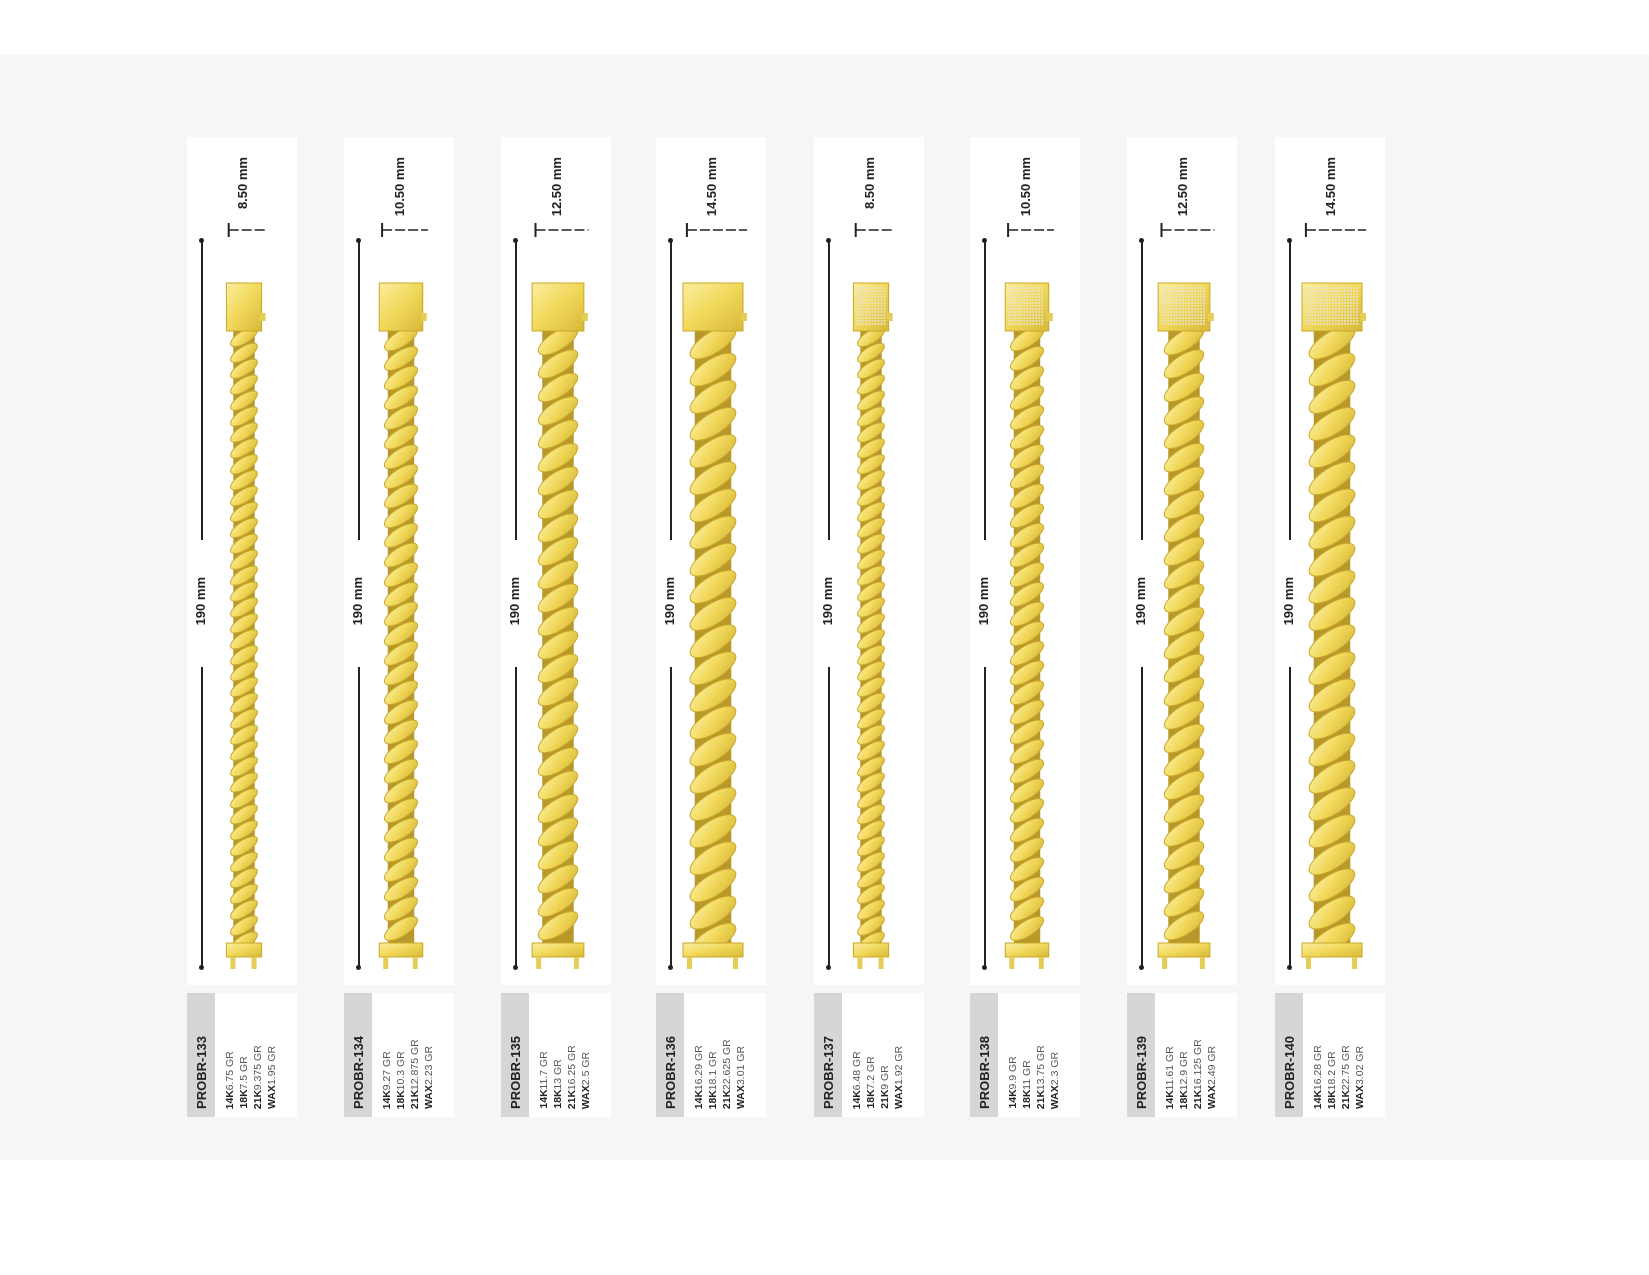 The height and width of the screenshot is (1275, 1649). I want to click on weight-row: WAX 2.3 GR, so click(1063, 1080).